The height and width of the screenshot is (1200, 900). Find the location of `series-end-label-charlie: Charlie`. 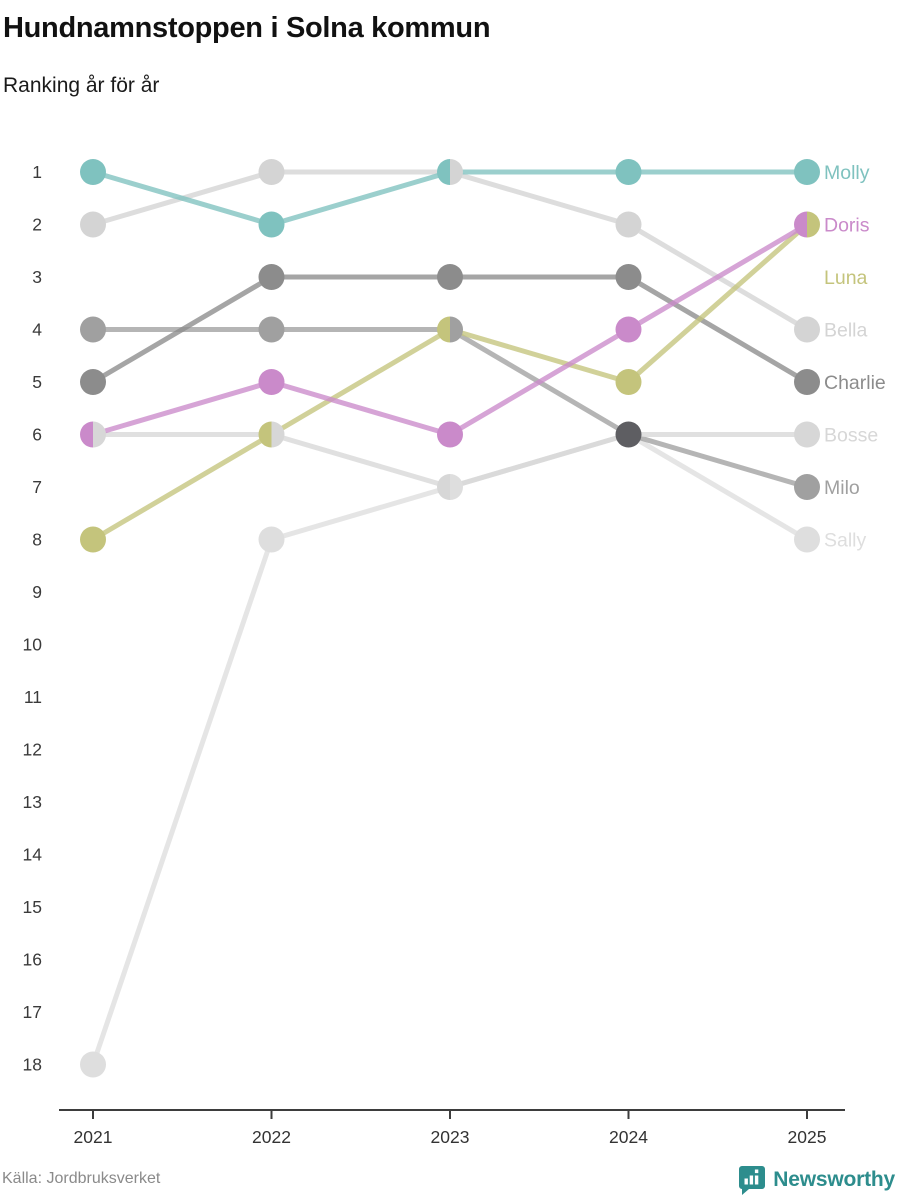

series-end-label-charlie: Charlie is located at coordinates (855, 383).